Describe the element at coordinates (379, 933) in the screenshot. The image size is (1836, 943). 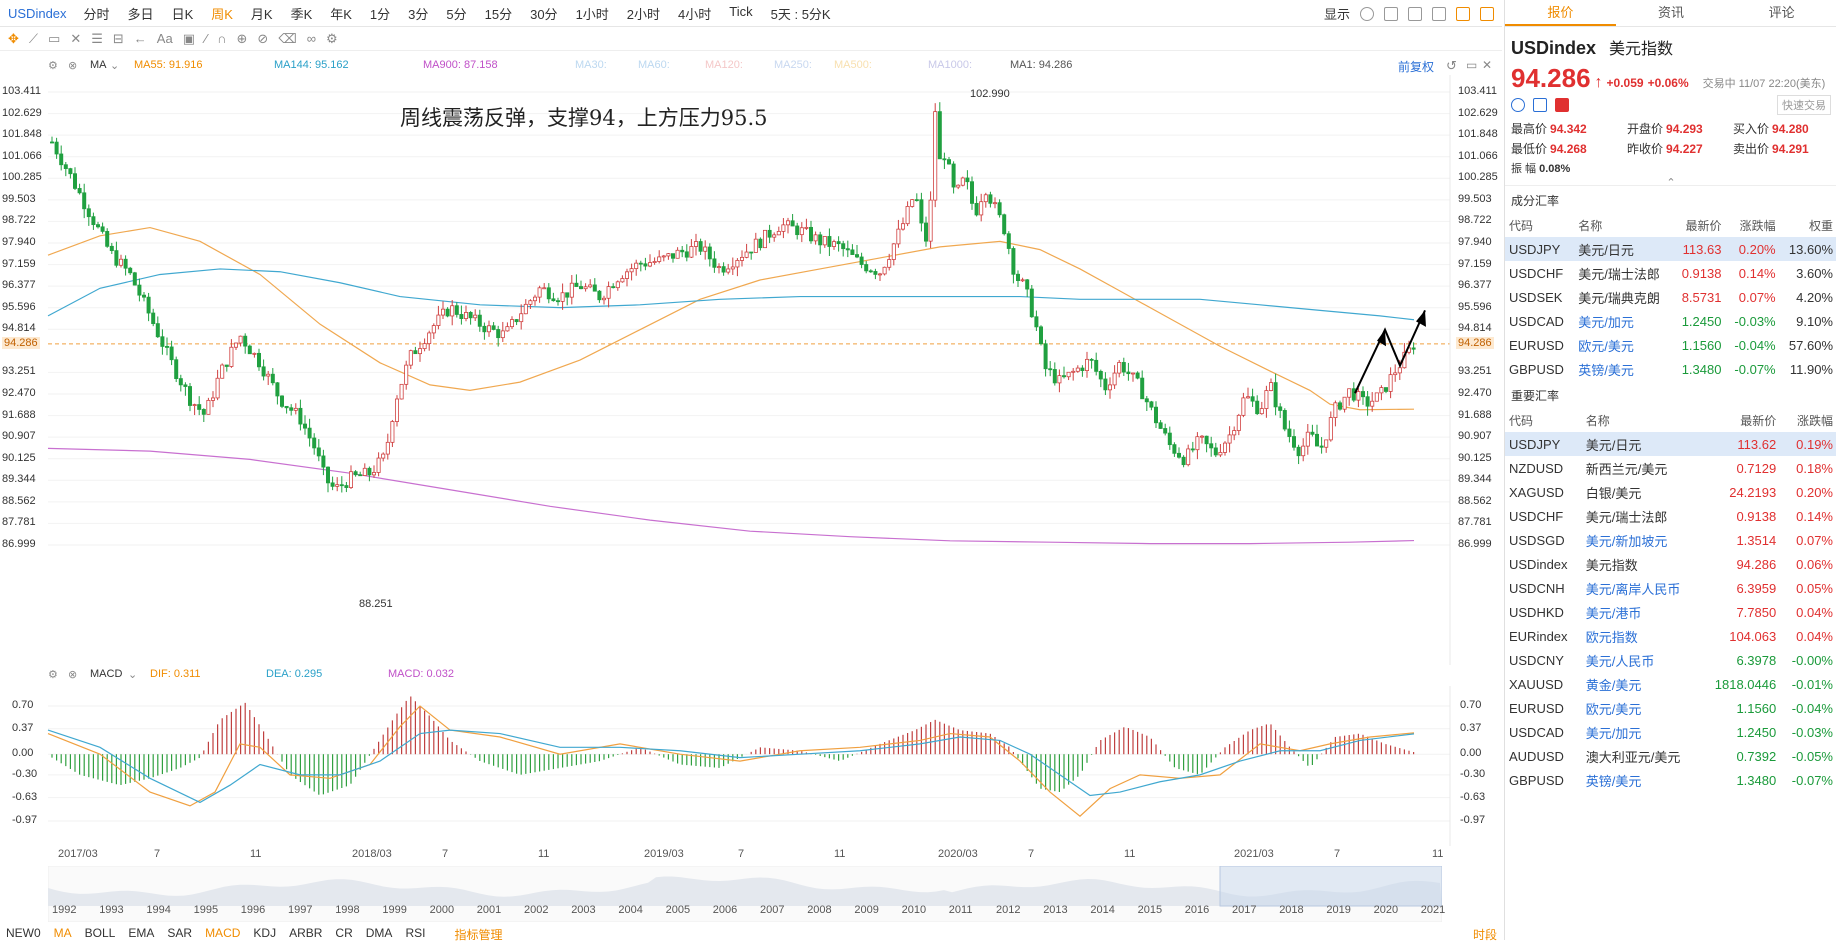
I see `indicator-tab-dma: DMA` at that location.